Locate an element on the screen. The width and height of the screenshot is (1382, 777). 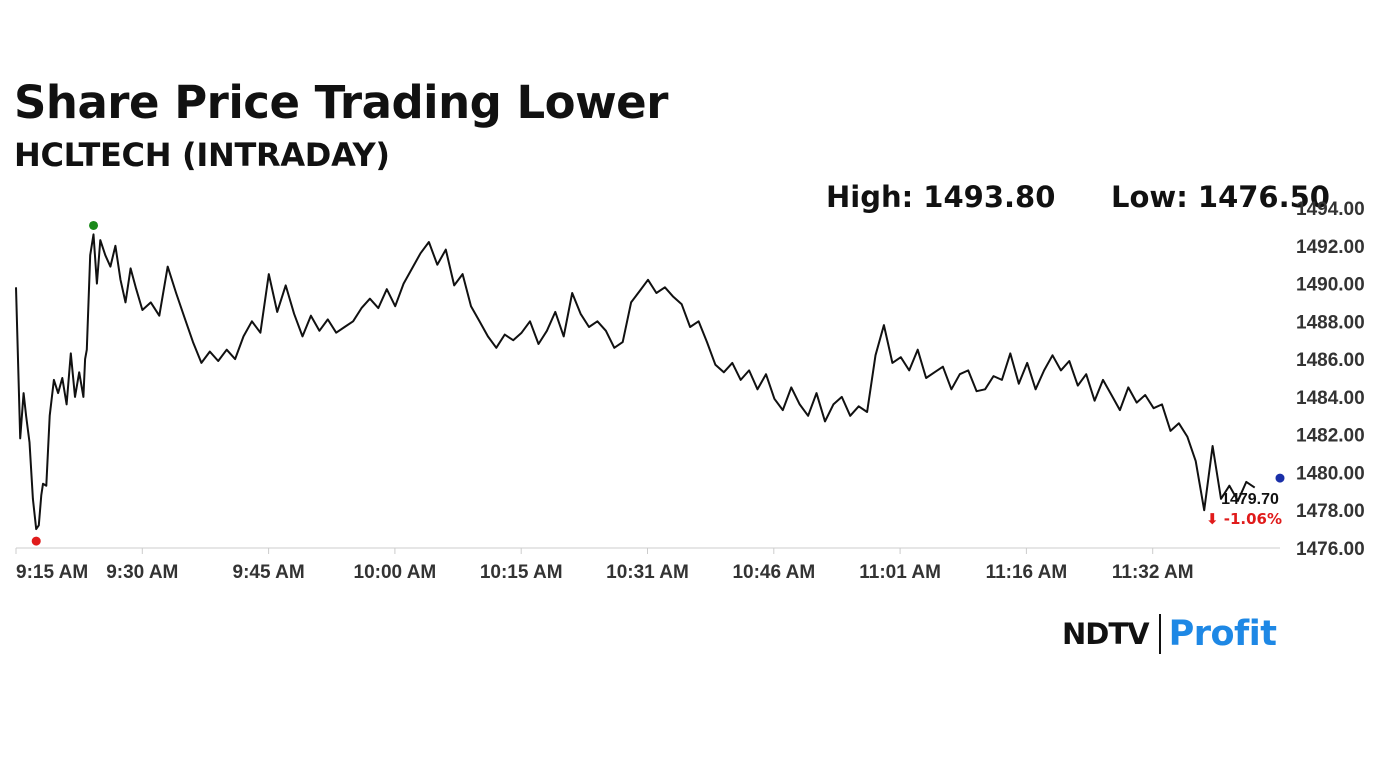
x-tick-label: 10:31 AM is located at coordinates (647, 572).